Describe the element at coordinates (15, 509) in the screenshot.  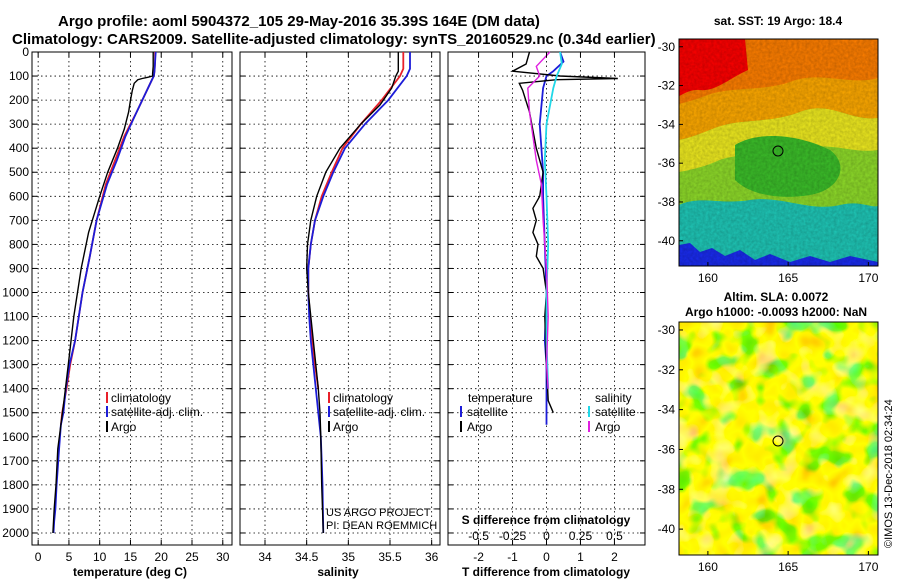
I see `depth-tick-label: 1900` at that location.